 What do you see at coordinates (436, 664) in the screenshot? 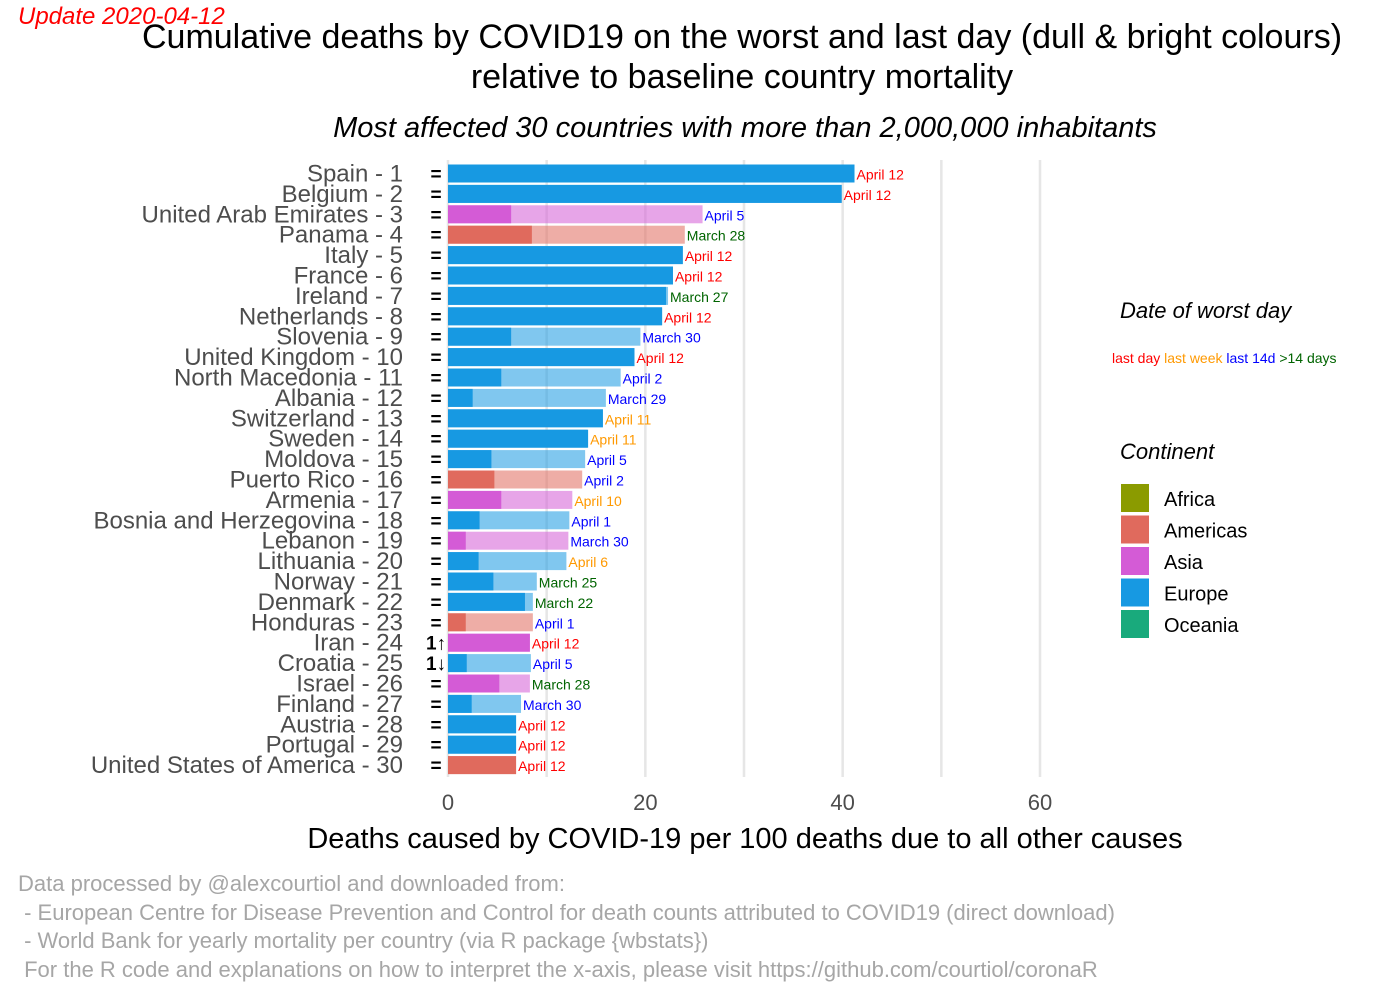
I see `rank-change: 1↓` at bounding box center [436, 664].